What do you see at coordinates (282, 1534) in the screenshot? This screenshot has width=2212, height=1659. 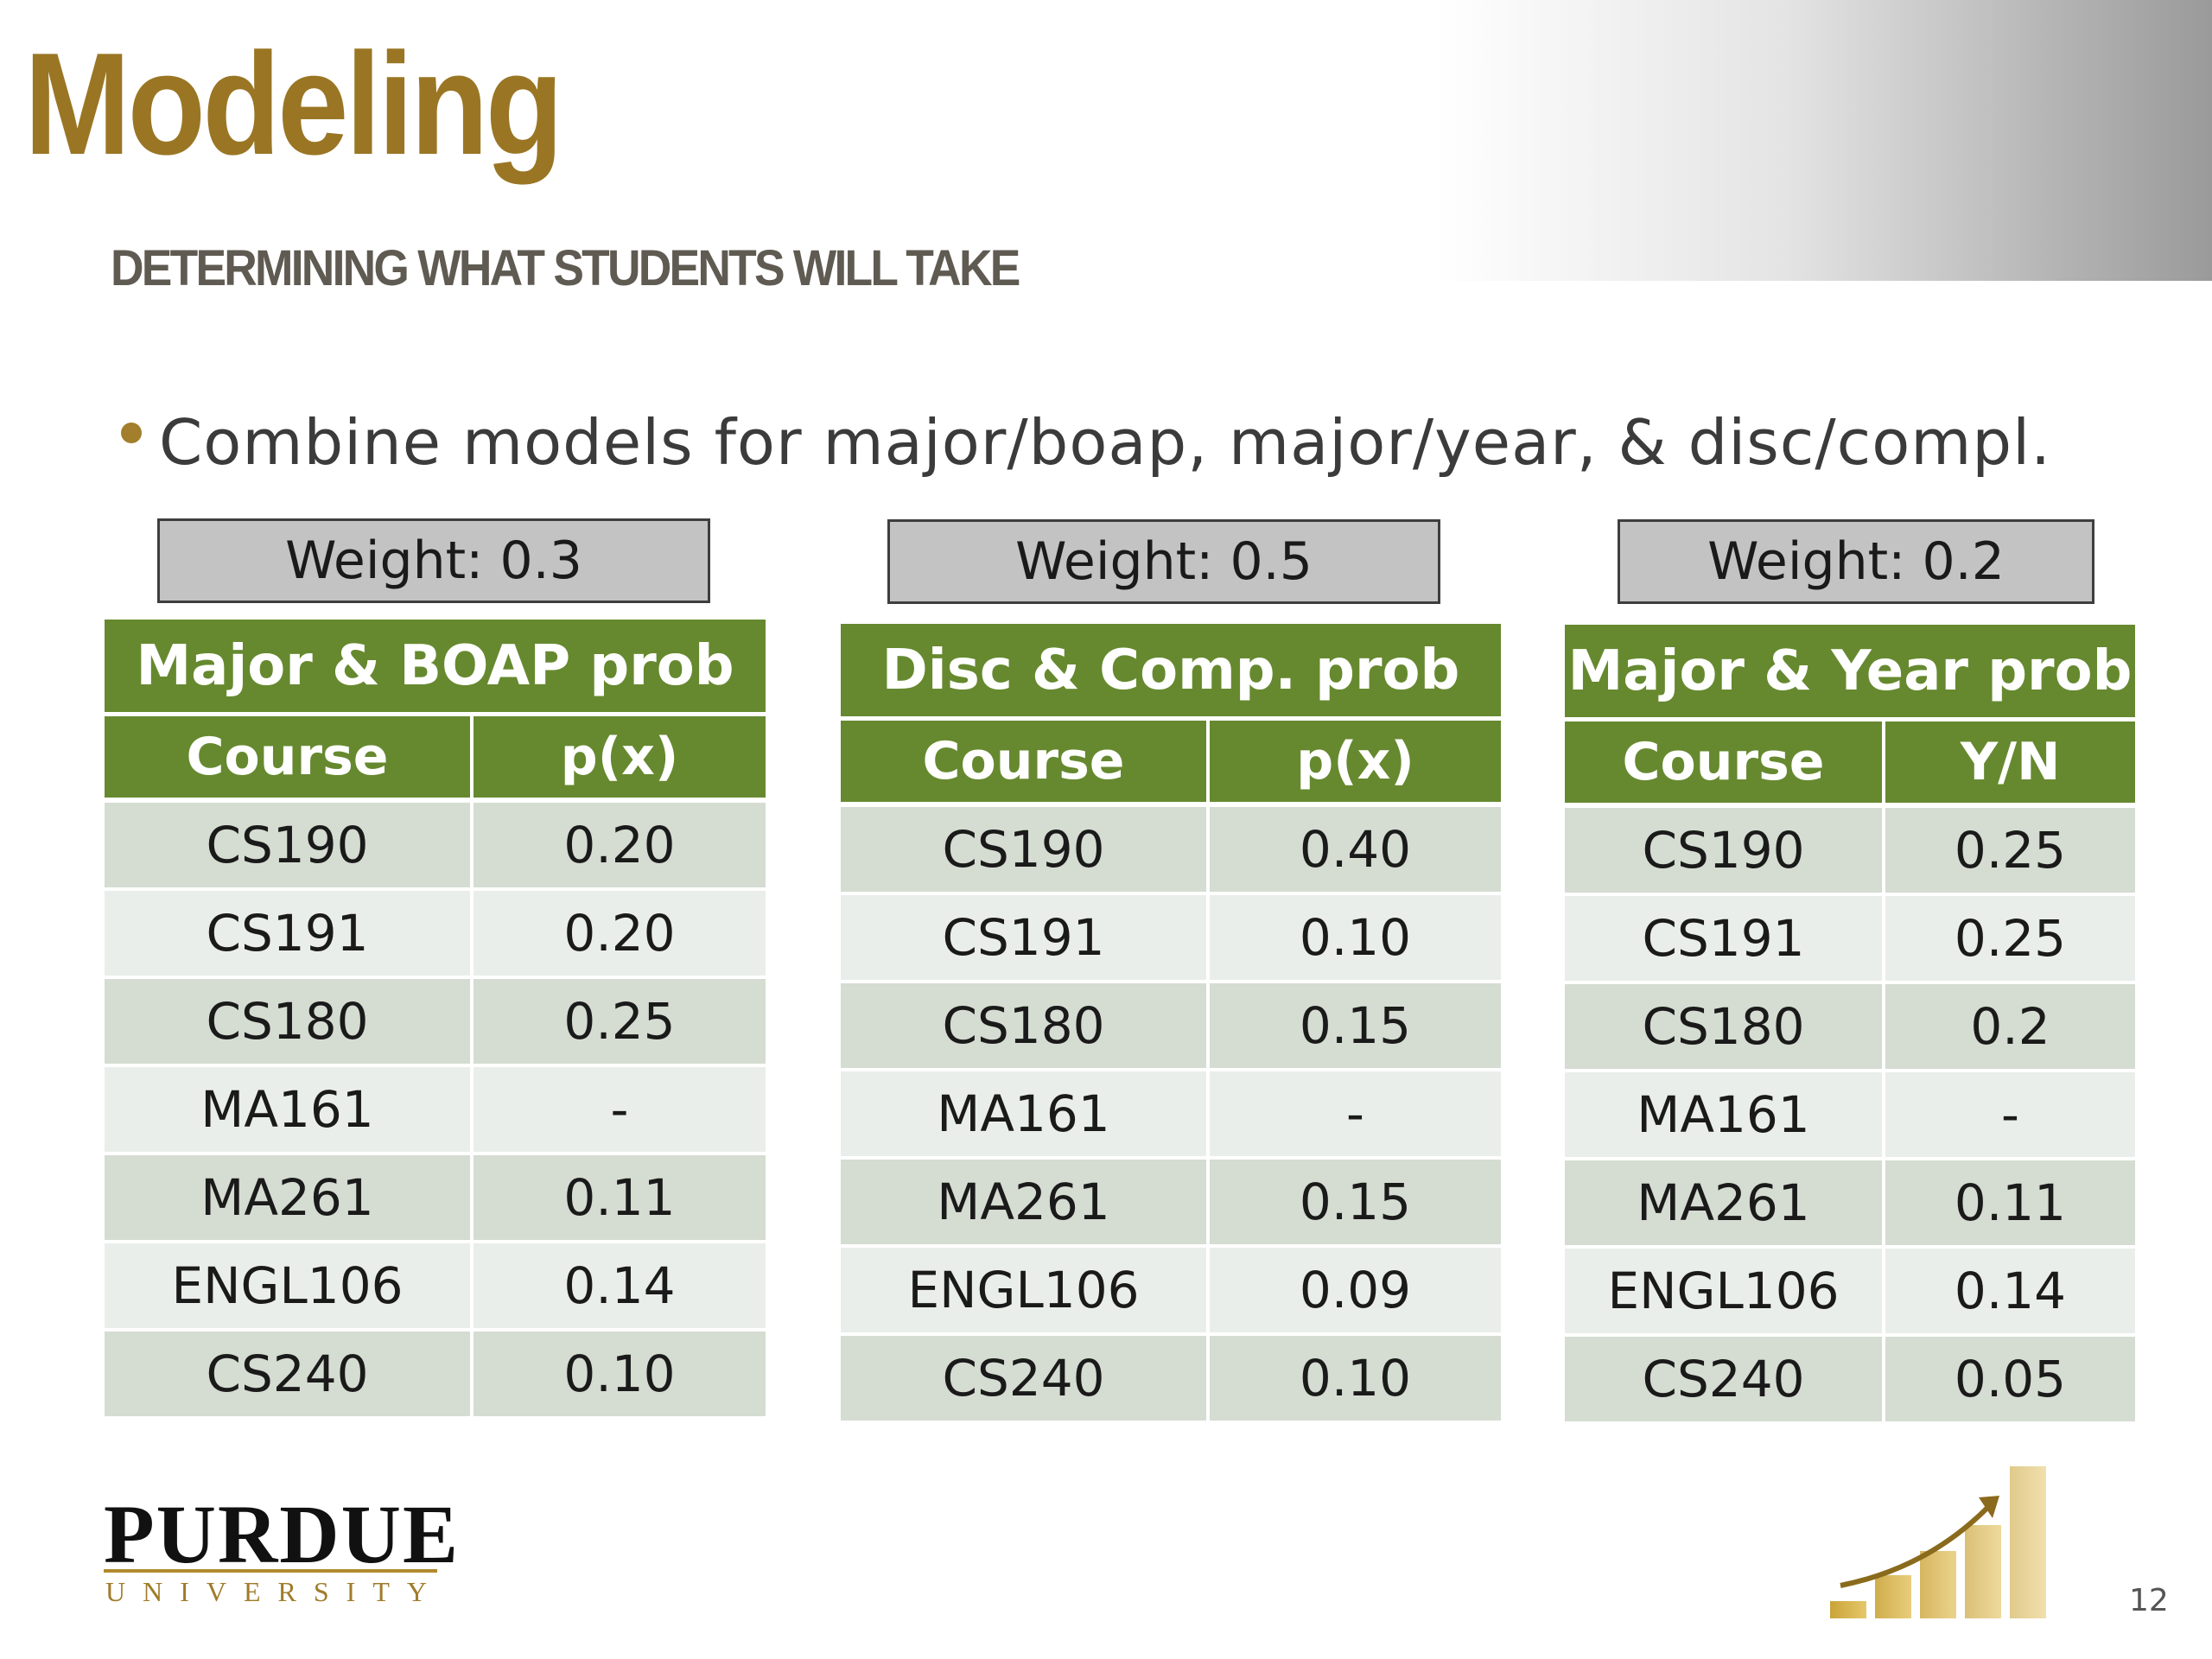 I see `logo-wordmark: PURDUE` at bounding box center [282, 1534].